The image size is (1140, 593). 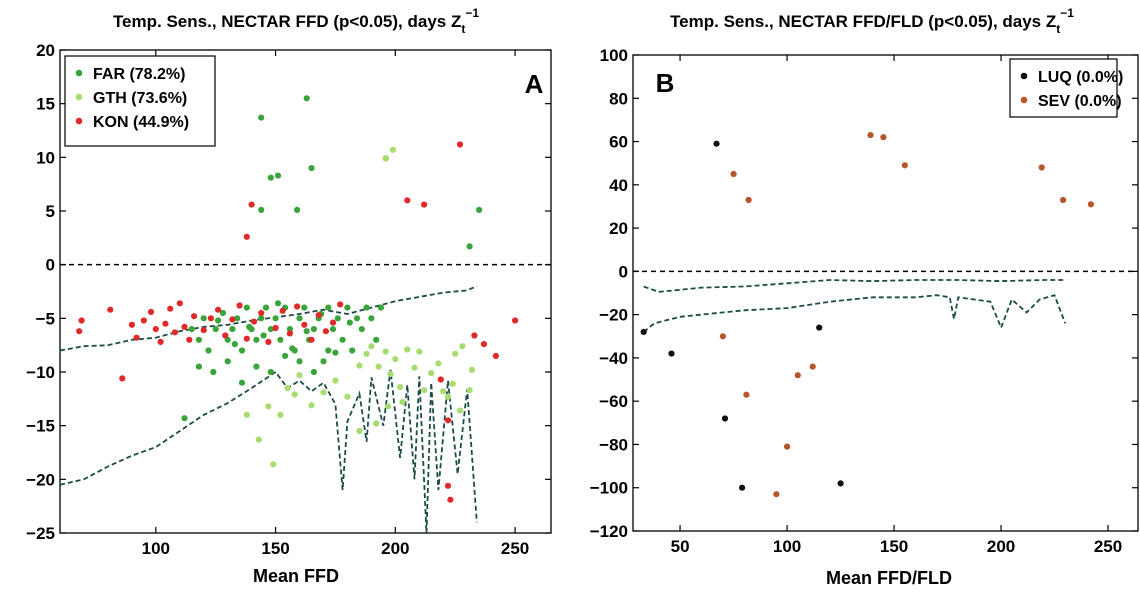 I want to click on panel-b-legend-label: SEV (0.0%), so click(x=1080, y=101).